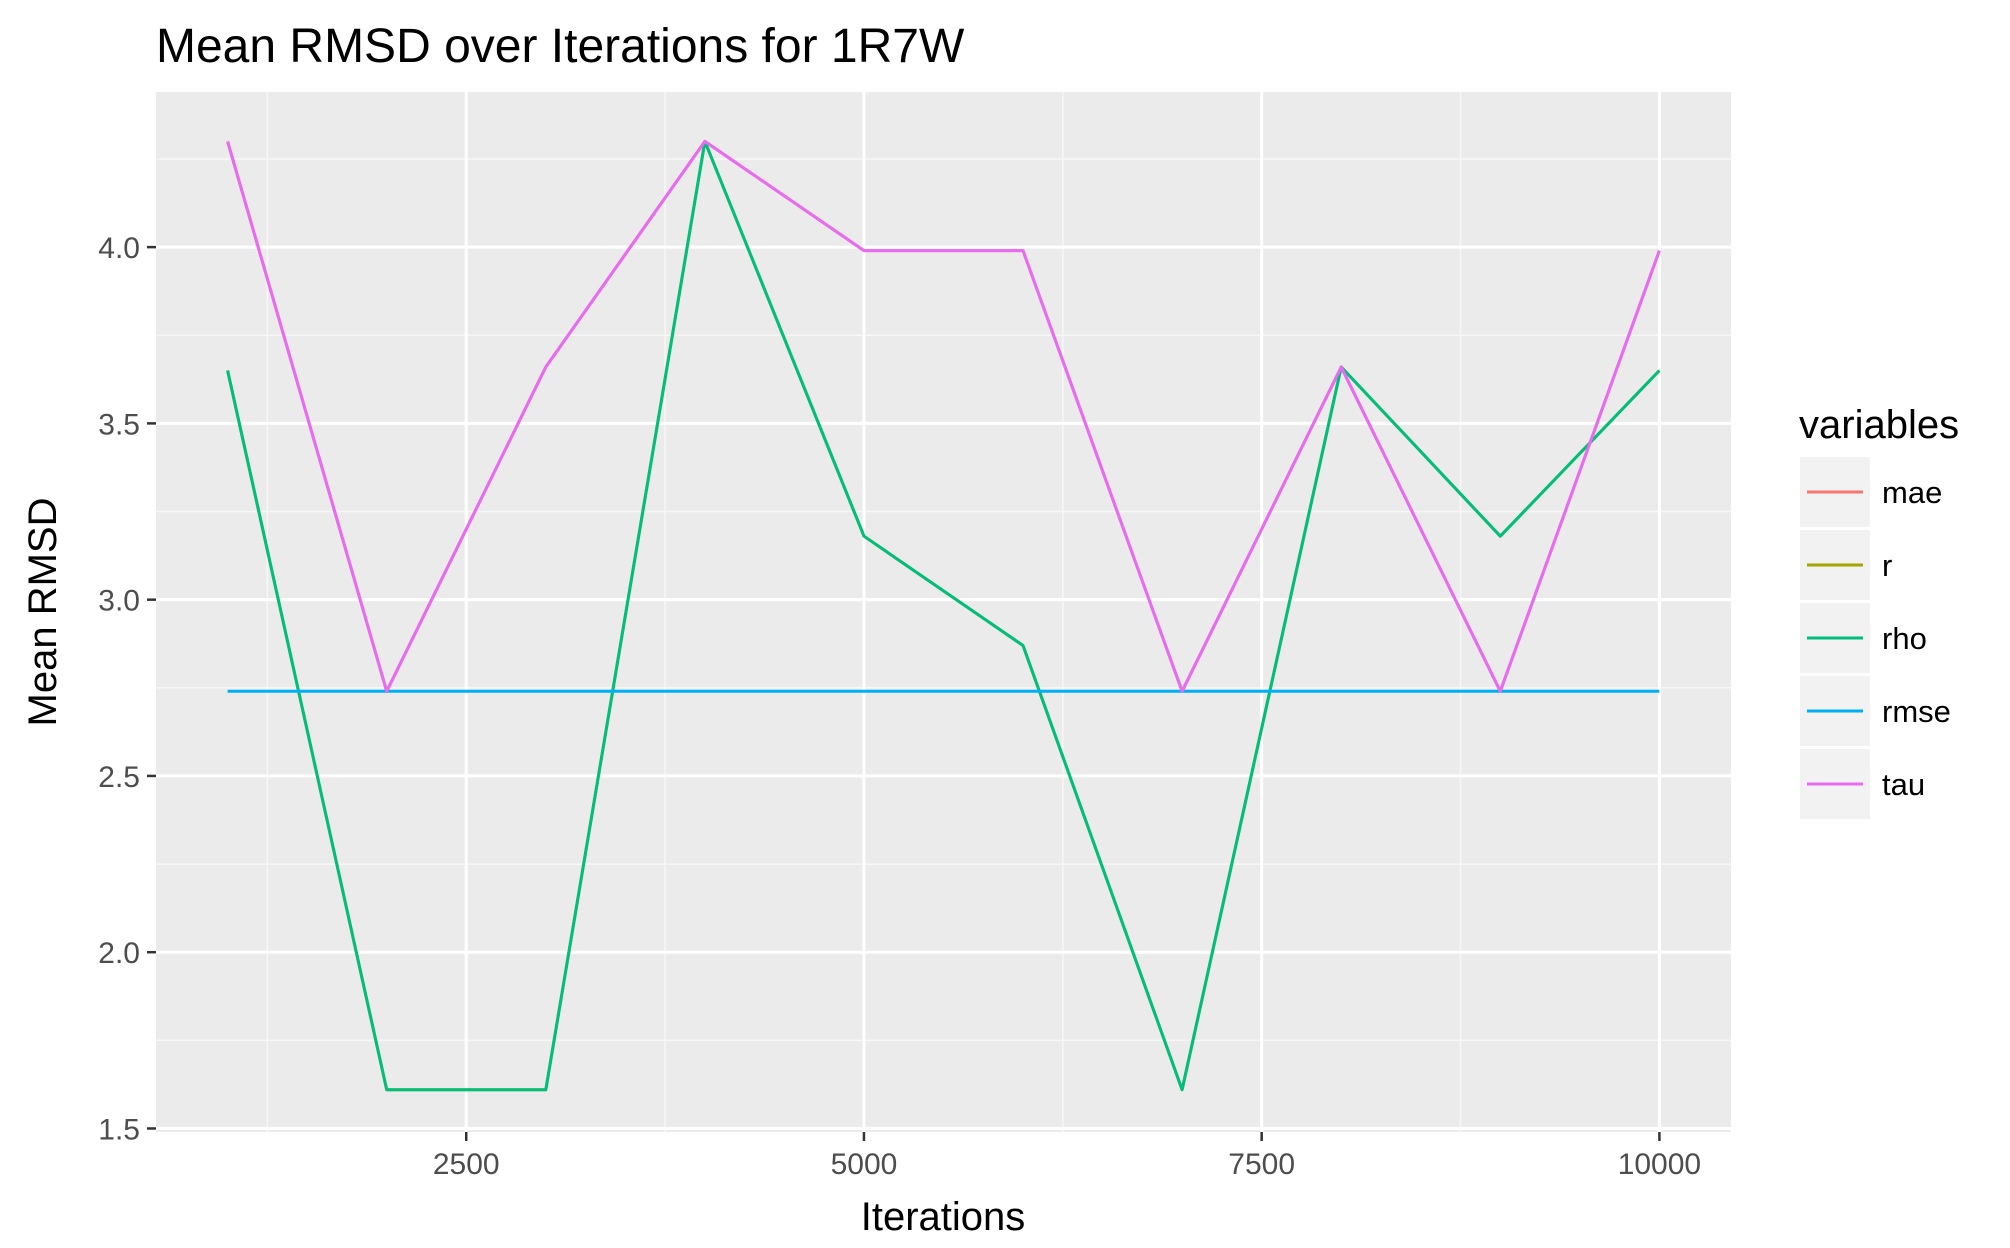 This screenshot has width=2010, height=1248. I want to click on x-axis: 2500 5000 7500 10000, so click(1067, 1156).